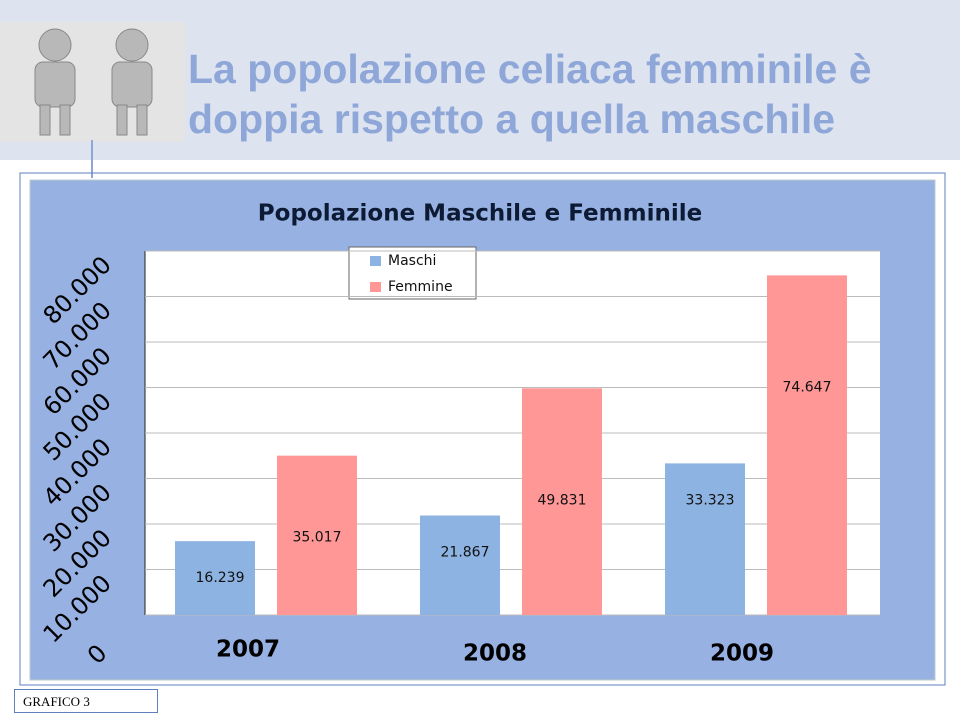 This screenshot has height=715, width=960. I want to click on legend-label: Maschi, so click(412, 261).